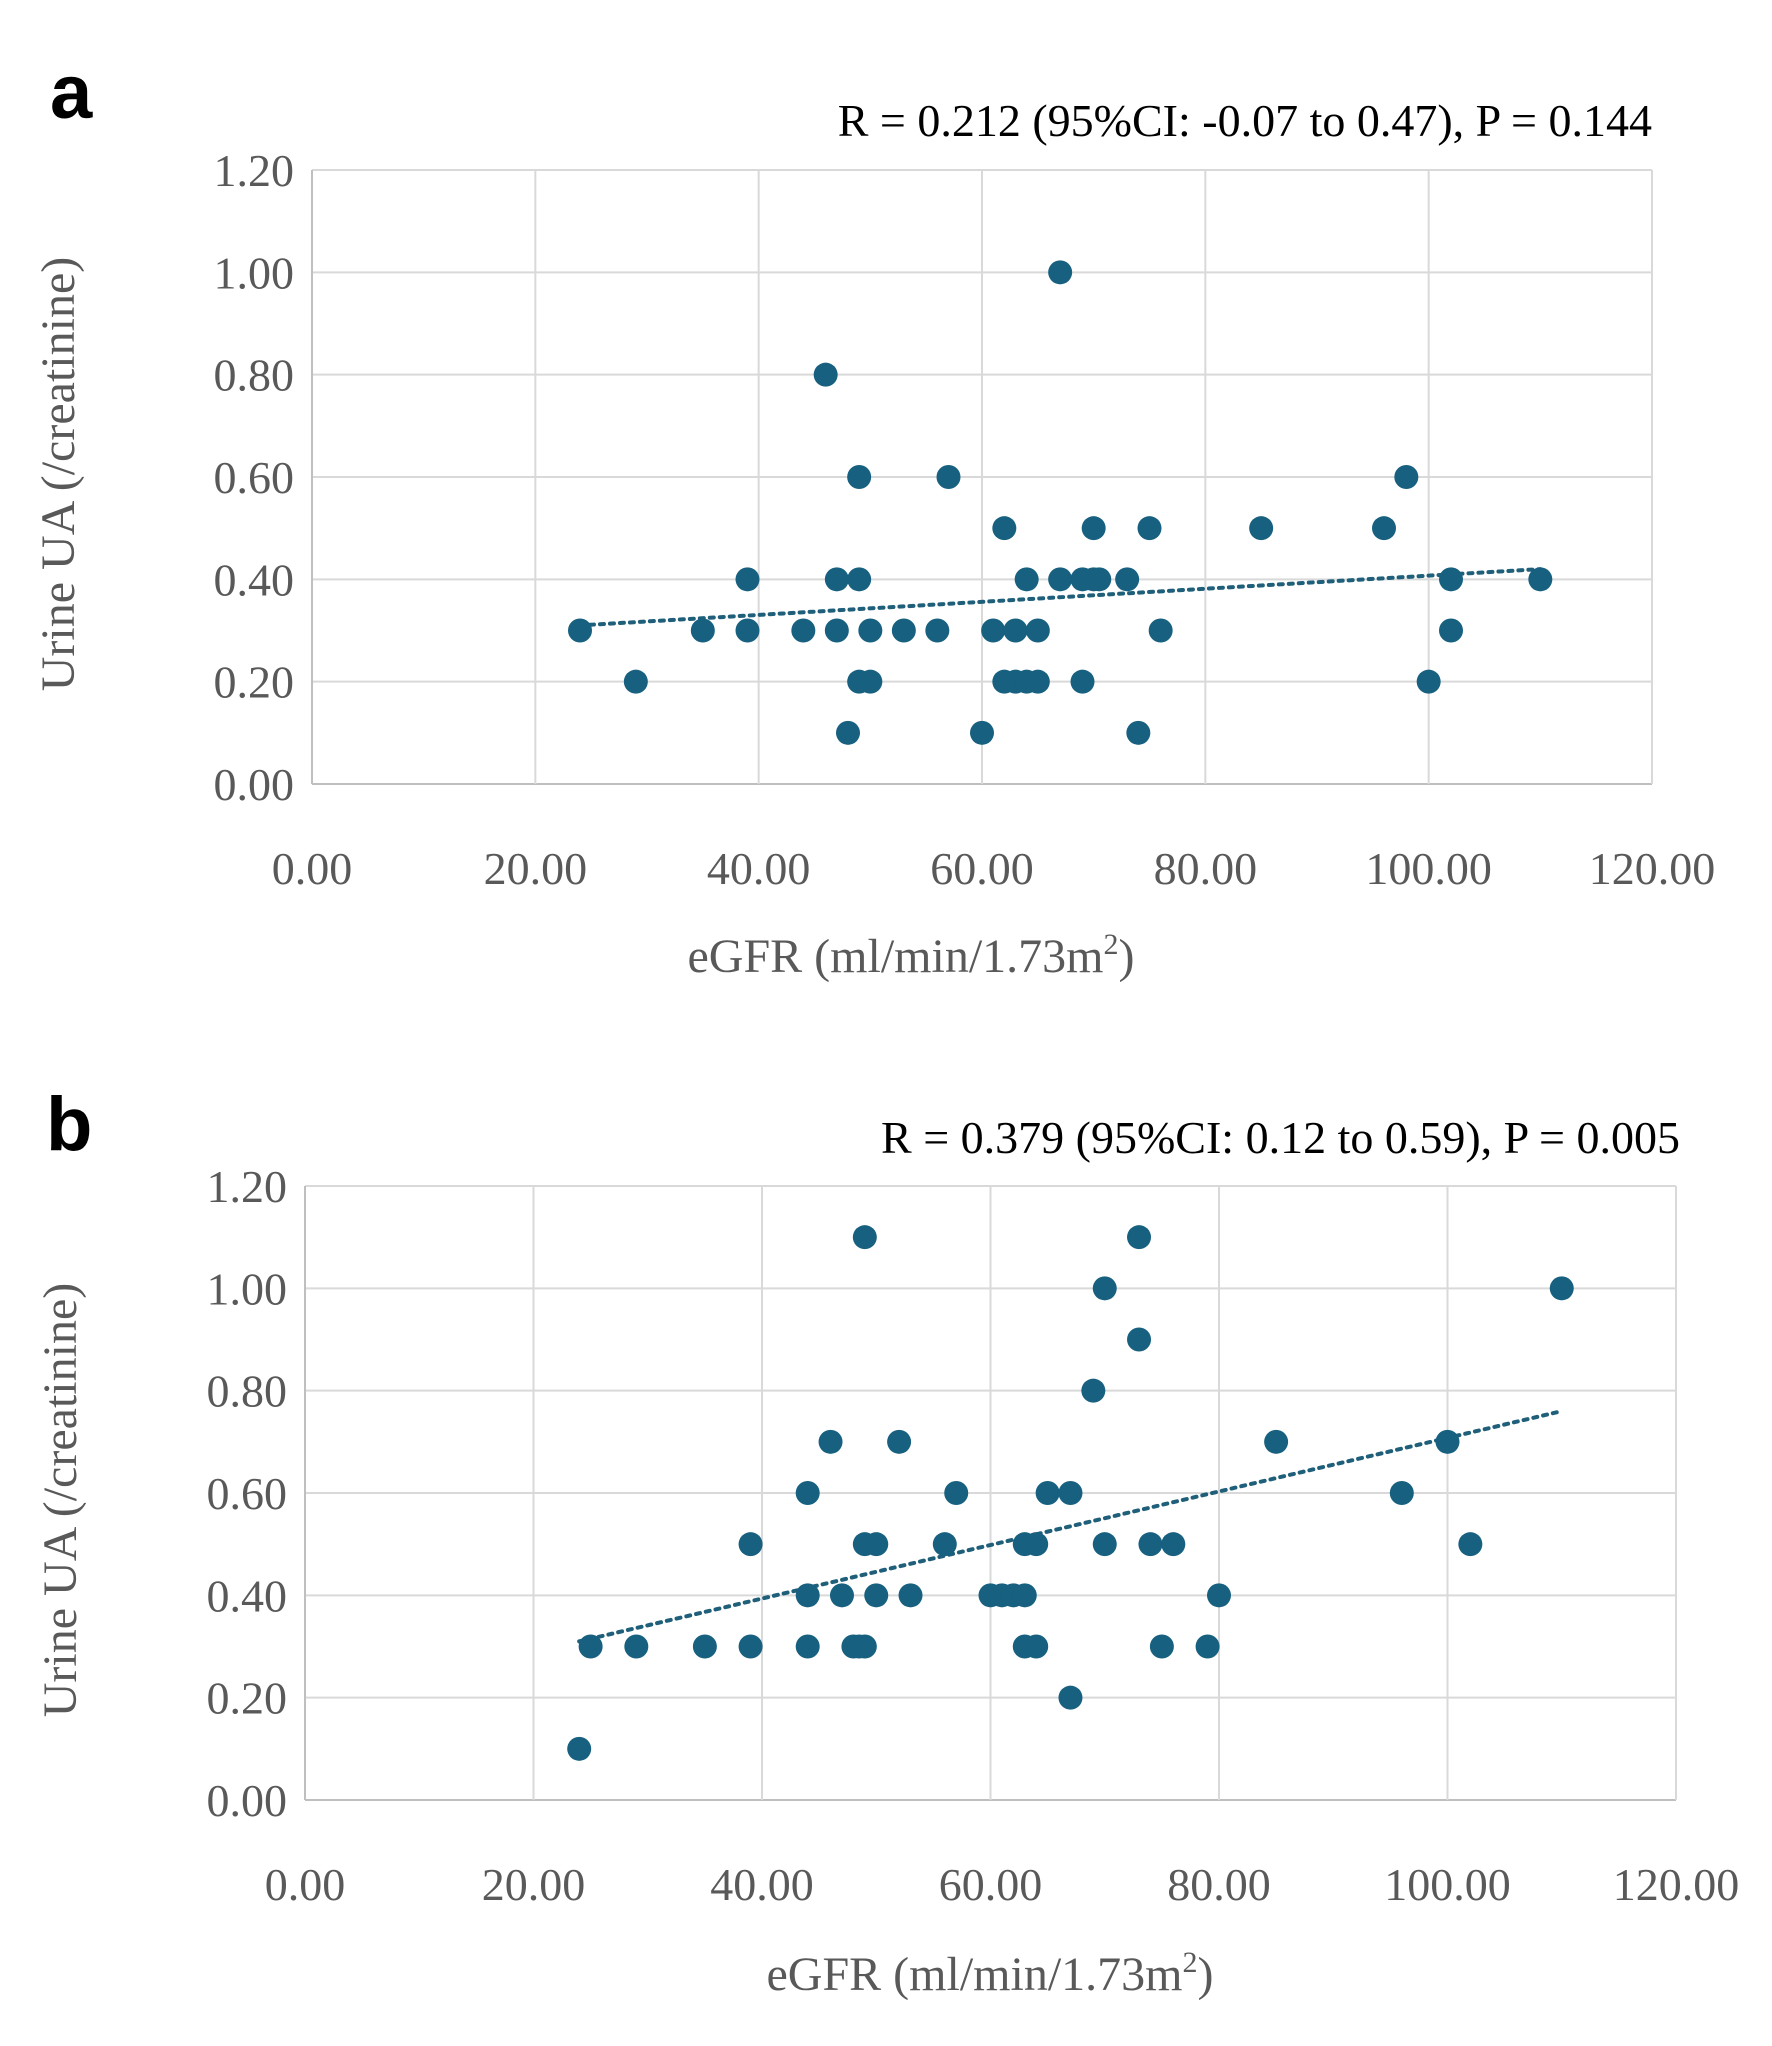  Describe the element at coordinates (990, 1973) in the screenshot. I see `panel-b-x-axis-title: eGFR (ml/min/1.73m2)` at that location.